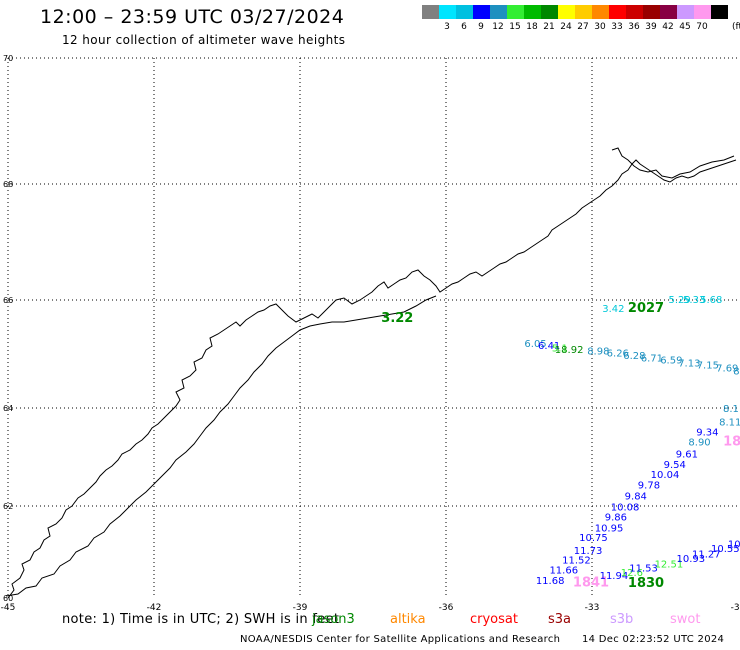 The height and width of the screenshot is (650, 740). Describe the element at coordinates (8, 598) in the screenshot. I see `latitude-label: 60` at that location.